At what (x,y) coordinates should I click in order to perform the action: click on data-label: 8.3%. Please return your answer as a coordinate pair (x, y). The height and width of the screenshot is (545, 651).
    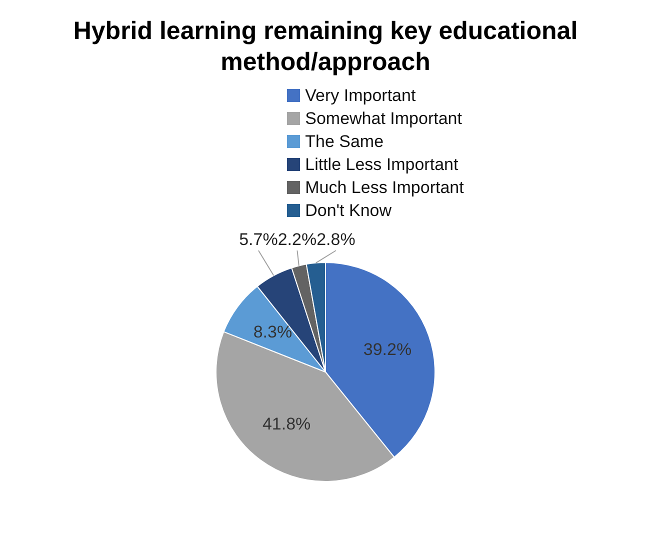
    Looking at the image, I should click on (272, 332).